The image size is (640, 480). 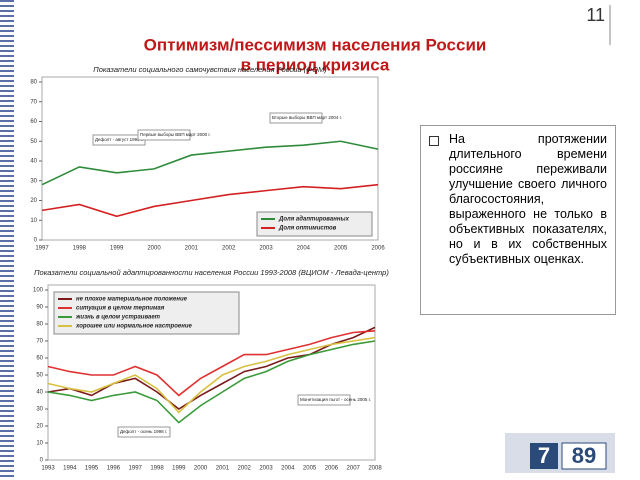 I want to click on logo-text: 7, so click(x=544, y=455).